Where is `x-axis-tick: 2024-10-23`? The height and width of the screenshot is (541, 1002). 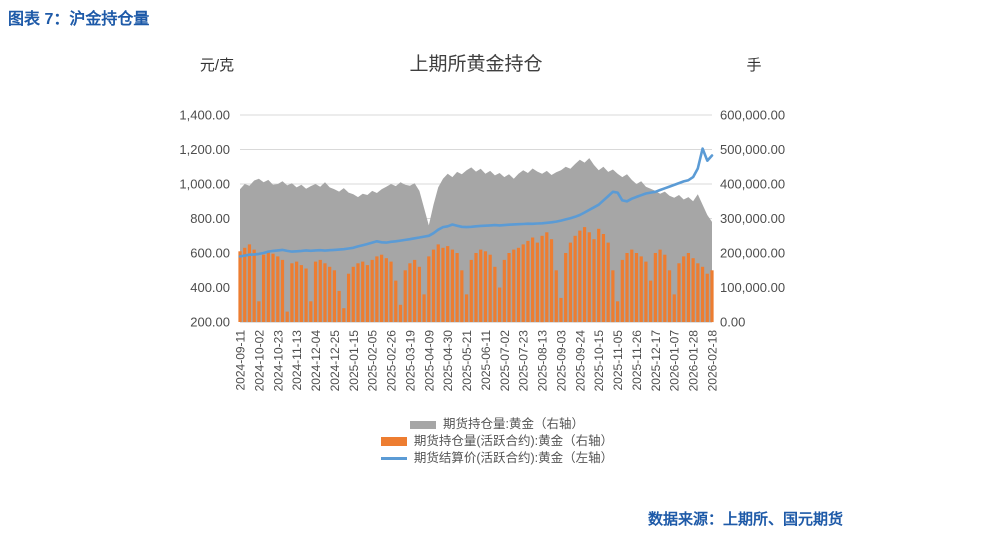 x-axis-tick: 2024-10-23 is located at coordinates (278, 361).